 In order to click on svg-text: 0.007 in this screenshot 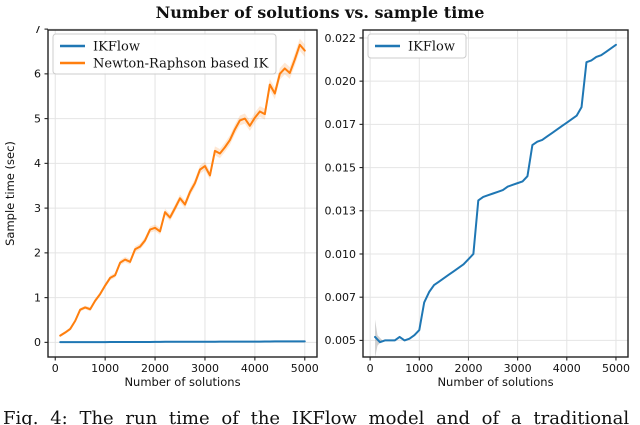, I will do `click(341, 297)`.